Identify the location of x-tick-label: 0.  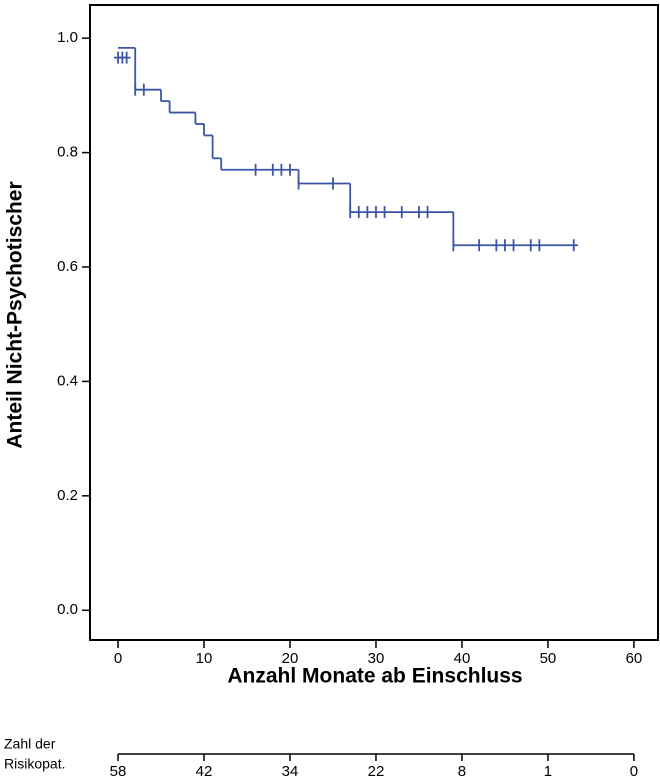
(118, 658).